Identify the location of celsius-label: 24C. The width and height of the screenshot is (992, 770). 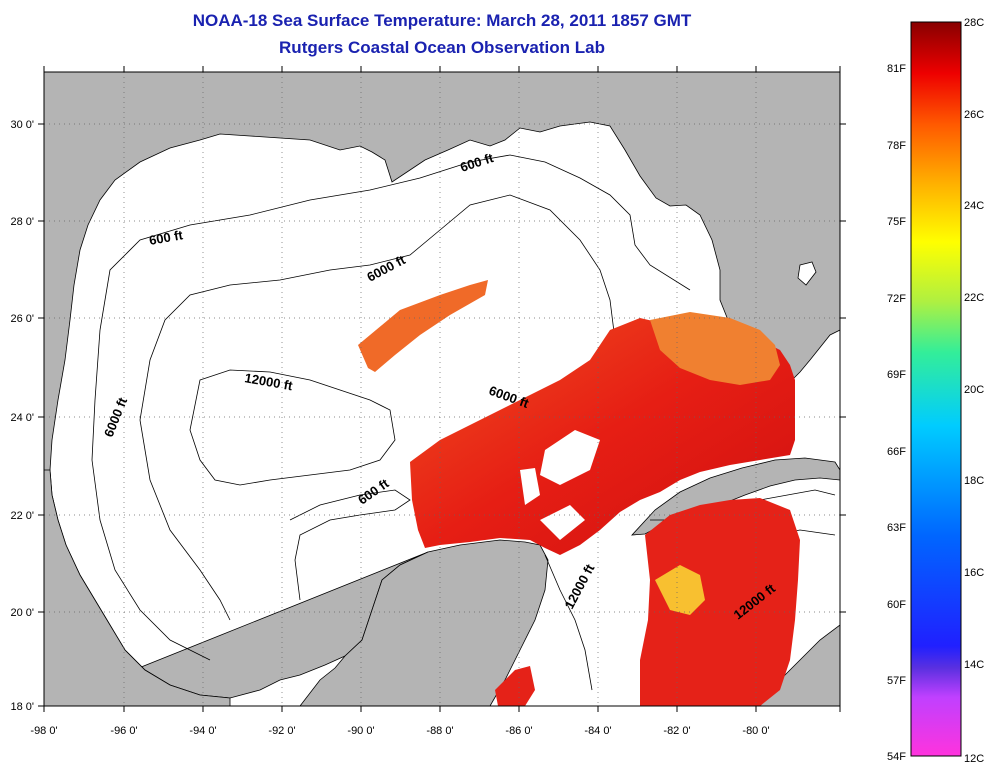
(974, 206).